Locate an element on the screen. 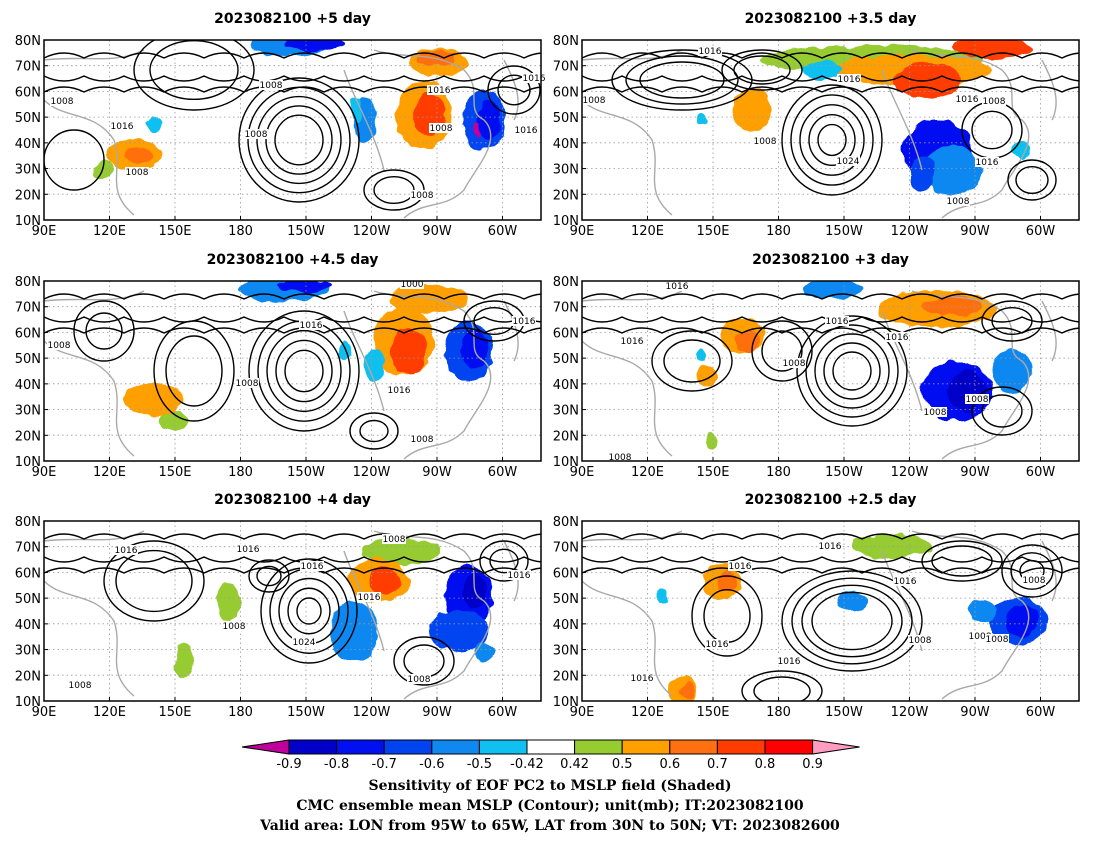 The width and height of the screenshot is (1100, 850). panel-title: 2023082100 +3 day is located at coordinates (830, 260).